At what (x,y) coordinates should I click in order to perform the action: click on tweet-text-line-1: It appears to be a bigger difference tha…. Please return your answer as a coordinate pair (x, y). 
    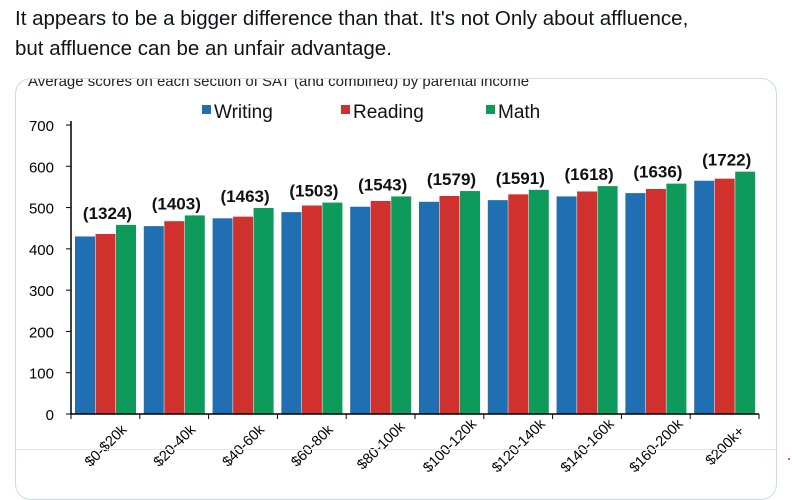
    Looking at the image, I should click on (352, 18).